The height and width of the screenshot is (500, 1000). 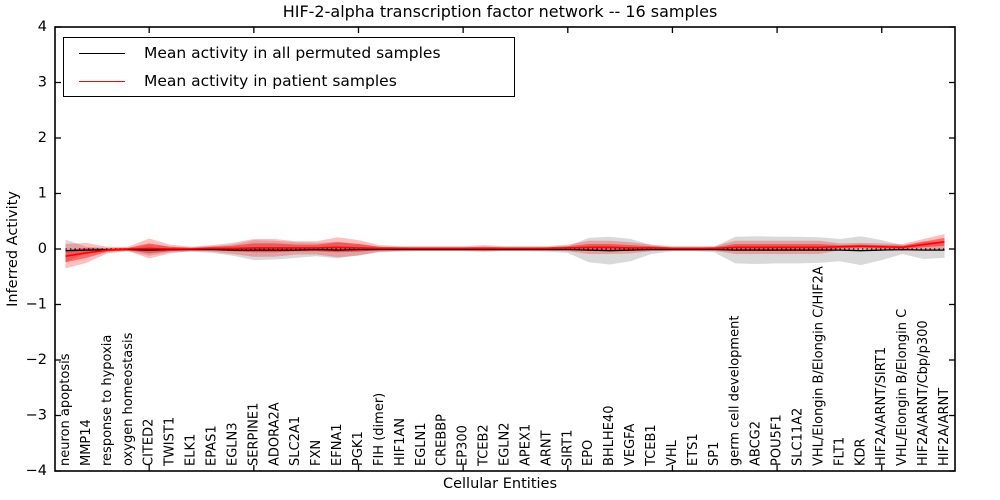 I want to click on y-tick-label: 1, so click(x=42, y=194).